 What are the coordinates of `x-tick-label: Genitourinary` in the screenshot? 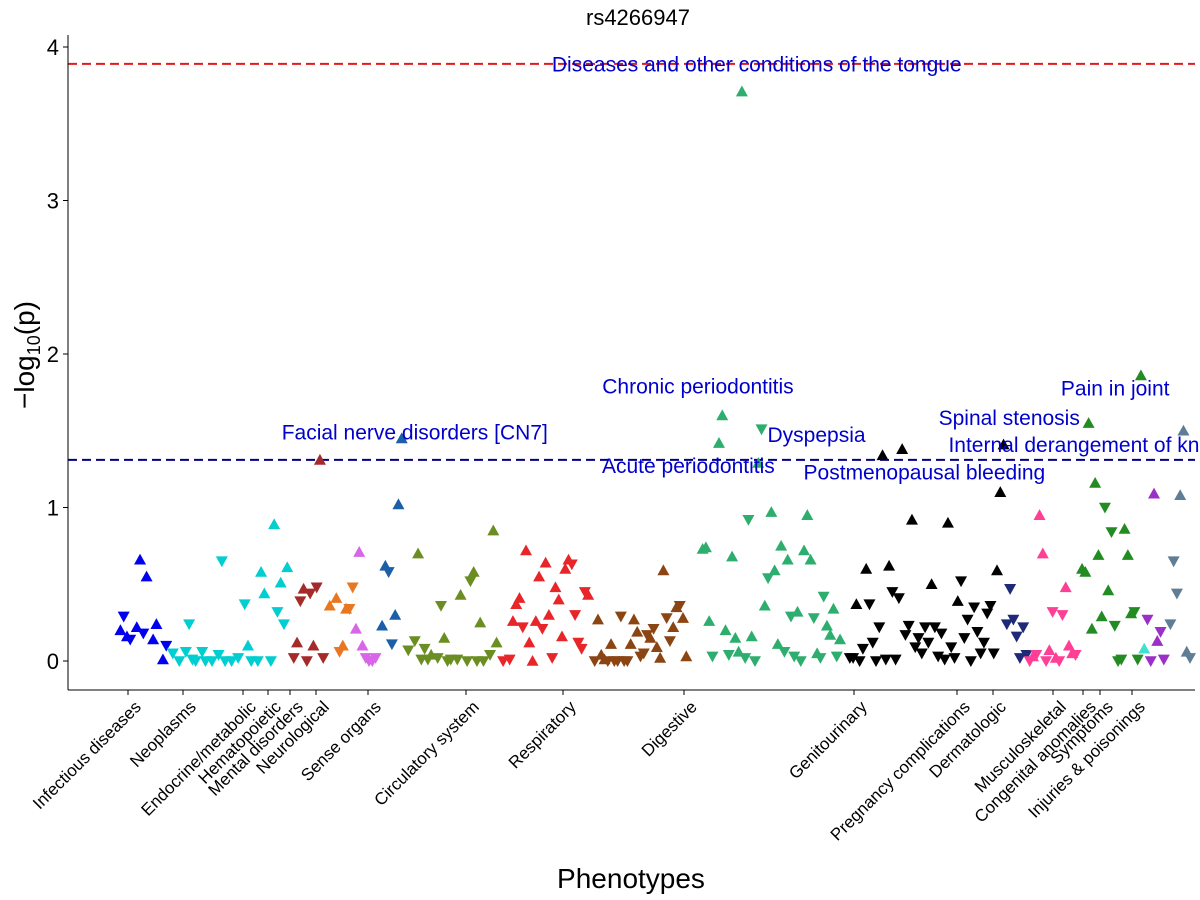 It's located at (828, 740).